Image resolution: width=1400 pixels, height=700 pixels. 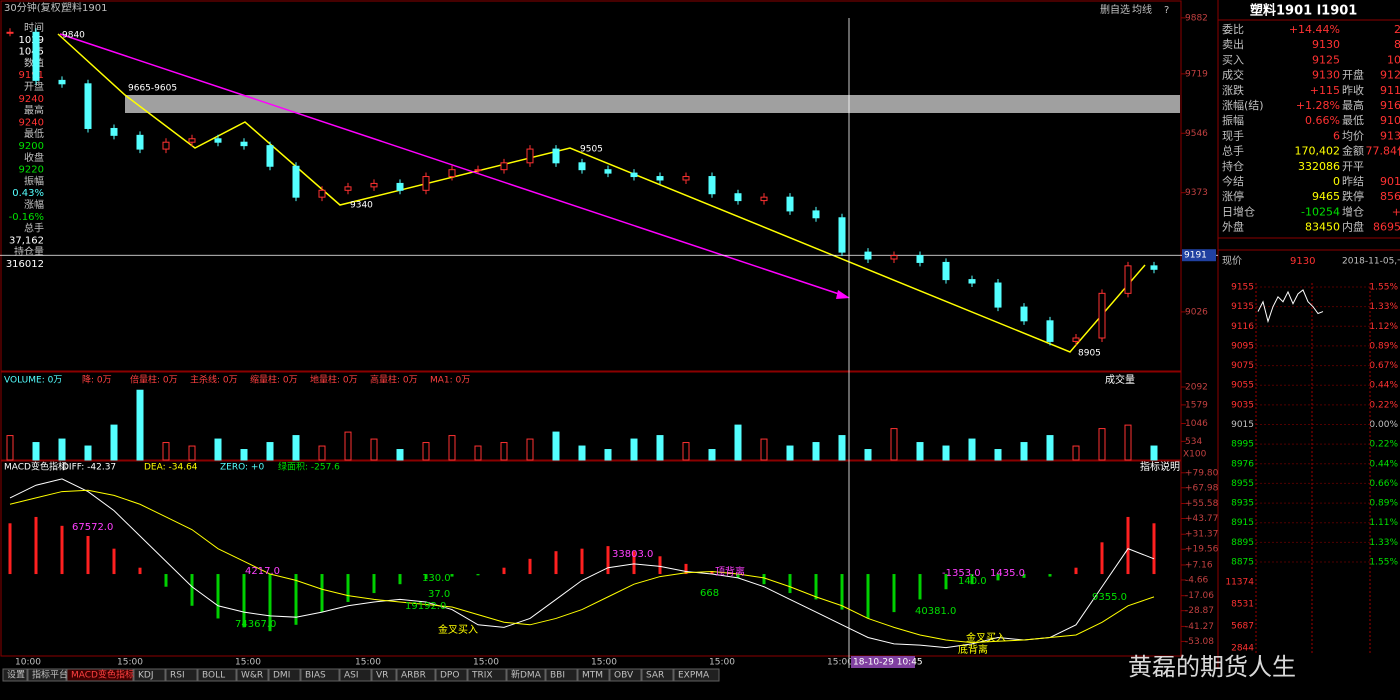 What do you see at coordinates (482, 676) in the screenshot?
I see `tab-label: TRIX` at bounding box center [482, 676].